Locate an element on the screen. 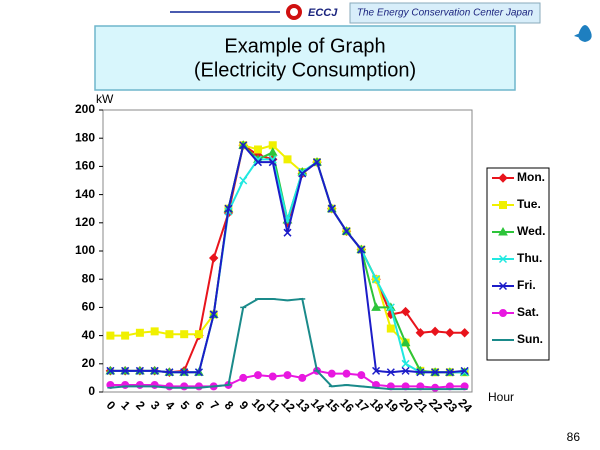  logo-text: ECCJ is located at coordinates (323, 13).